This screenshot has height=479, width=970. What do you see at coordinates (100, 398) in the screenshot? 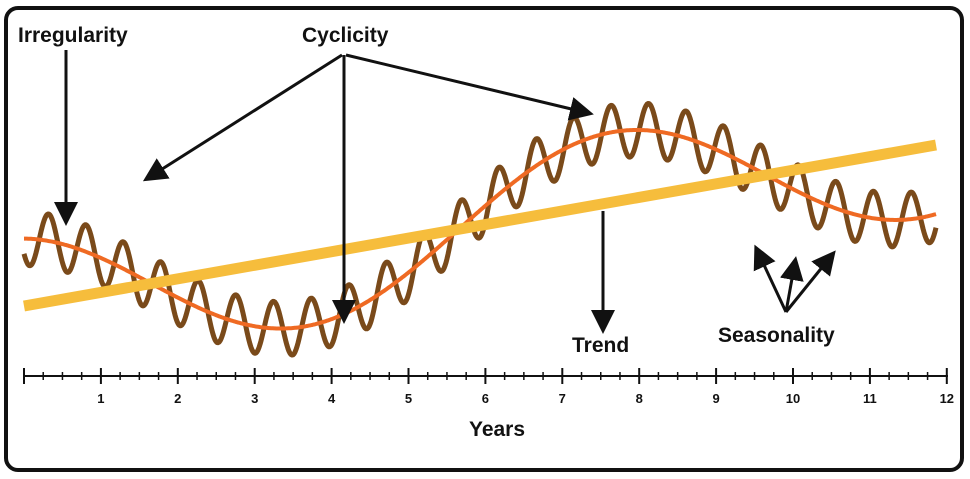
I see `x-tick-label: 1` at bounding box center [100, 398].